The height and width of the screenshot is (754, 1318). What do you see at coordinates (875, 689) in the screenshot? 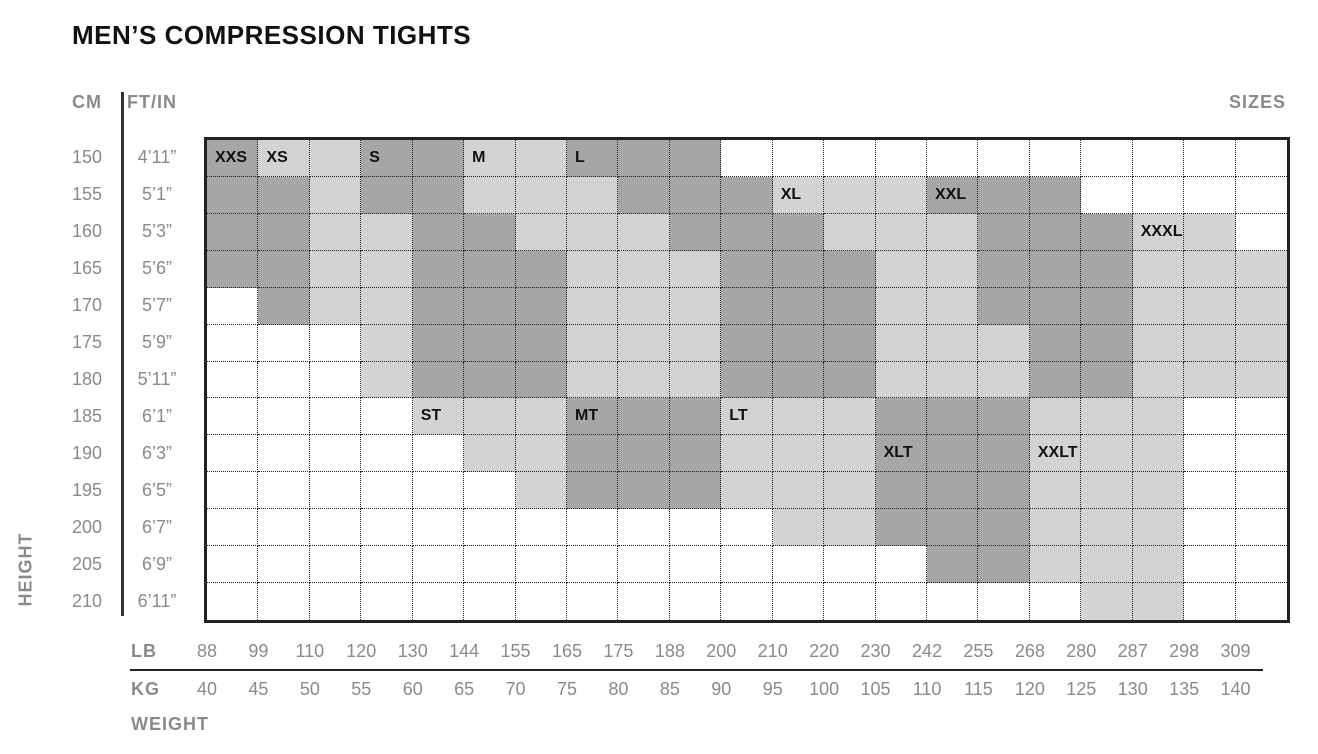
I see `weight-kg-label: 105` at bounding box center [875, 689].